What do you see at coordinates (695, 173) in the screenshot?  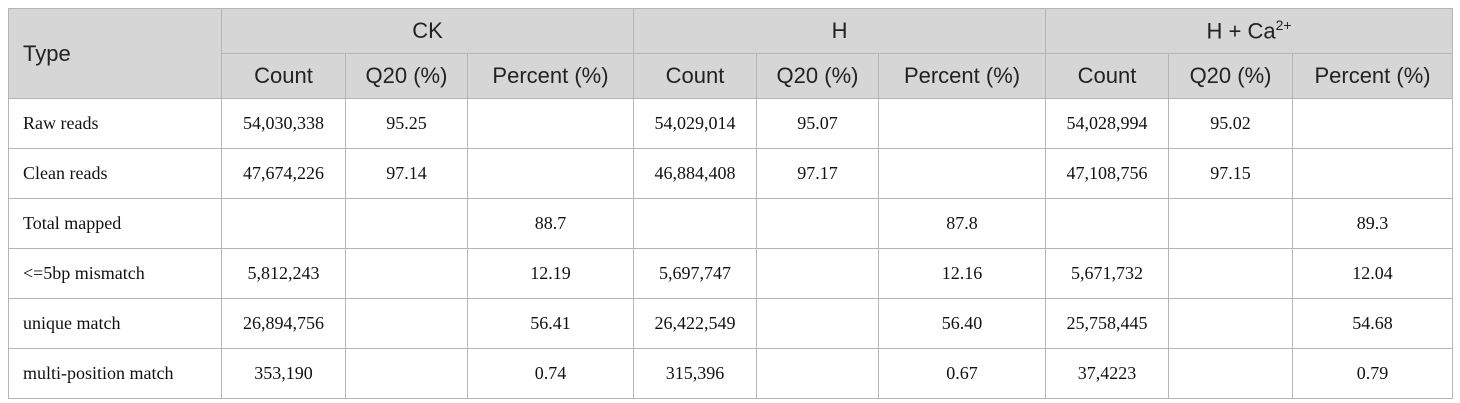 I see `table-cell: 46,884,408` at bounding box center [695, 173].